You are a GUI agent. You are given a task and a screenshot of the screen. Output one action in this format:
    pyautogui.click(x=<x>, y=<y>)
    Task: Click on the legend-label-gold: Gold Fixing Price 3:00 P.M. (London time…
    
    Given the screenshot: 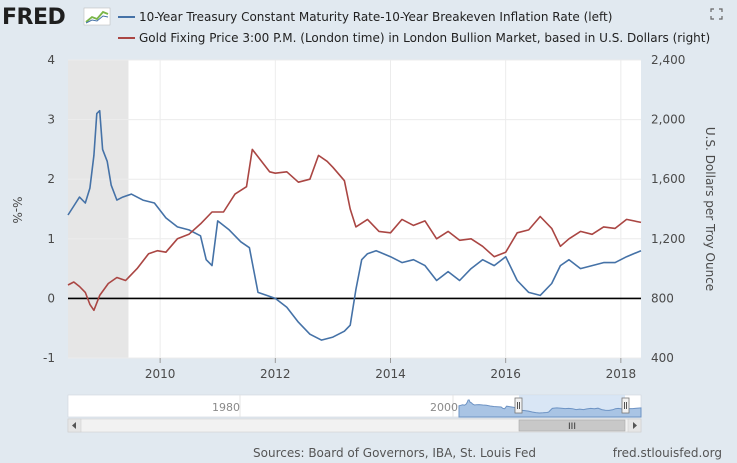 What is the action you would take?
    pyautogui.click(x=424, y=38)
    